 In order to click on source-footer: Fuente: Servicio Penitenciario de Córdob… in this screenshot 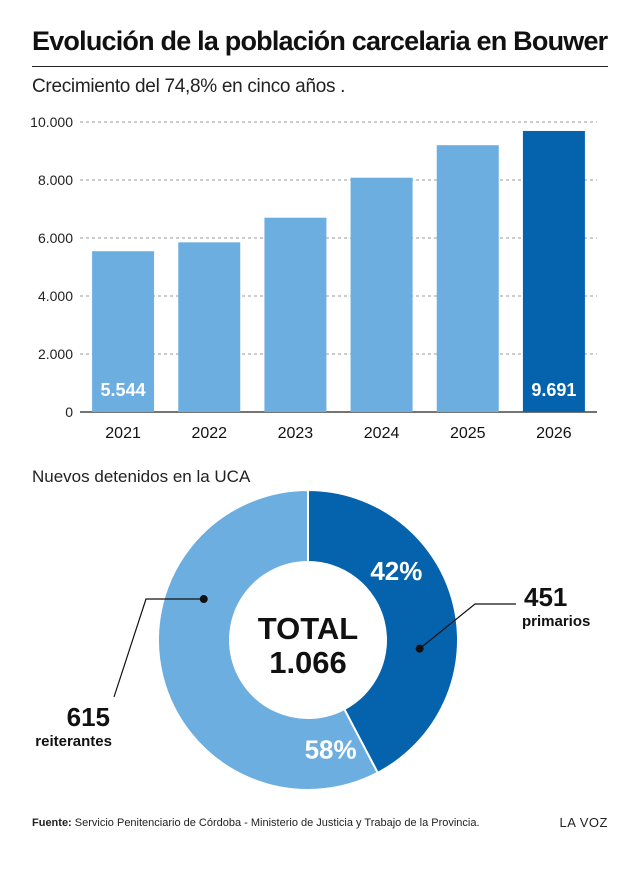, I will do `click(320, 823)`.